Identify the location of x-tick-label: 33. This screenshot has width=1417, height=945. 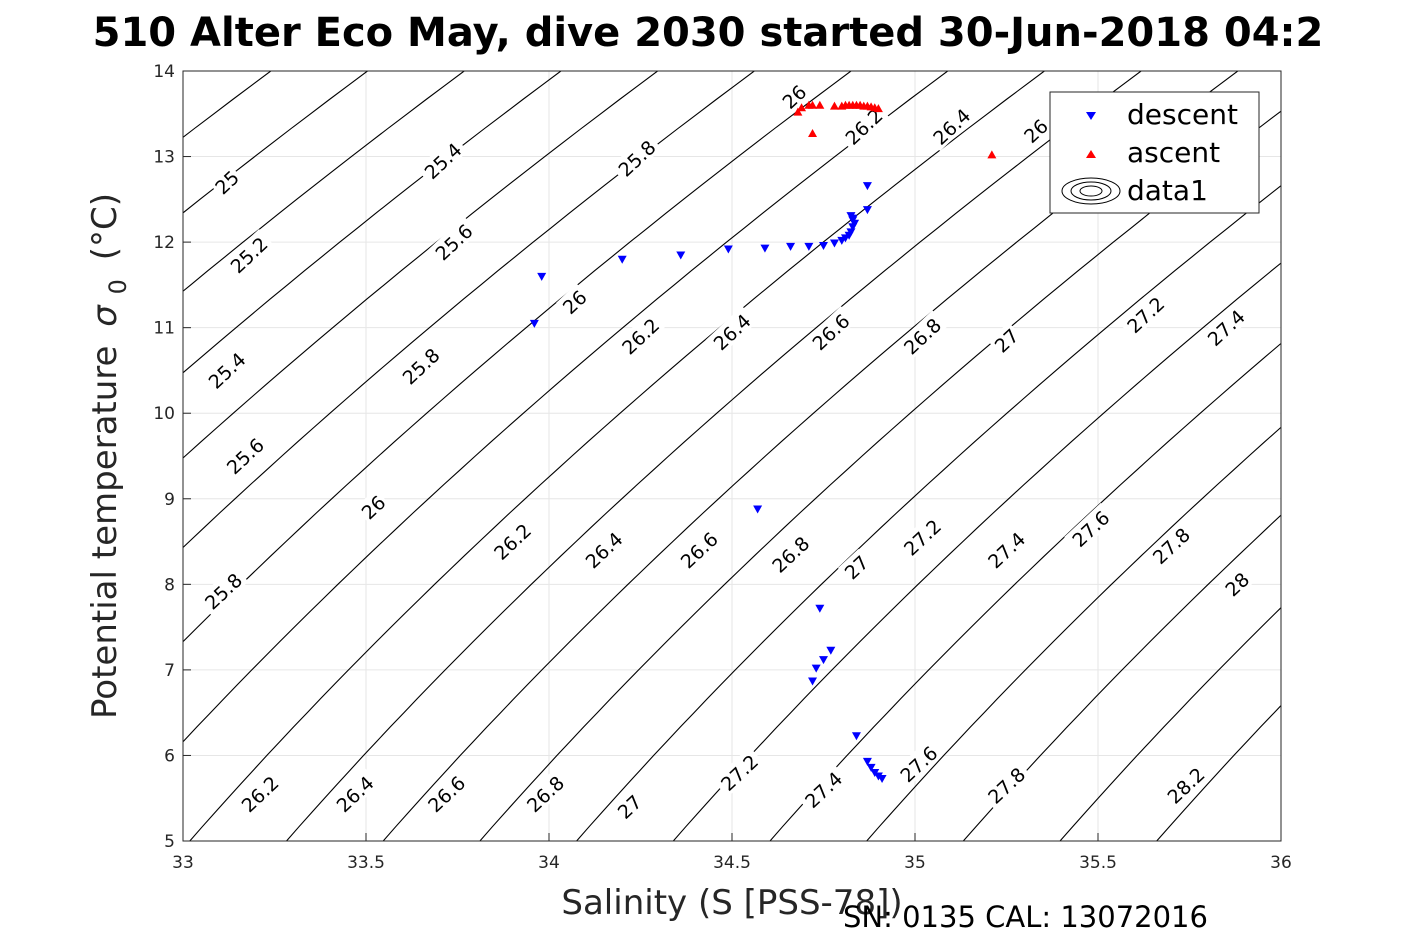
(183, 863).